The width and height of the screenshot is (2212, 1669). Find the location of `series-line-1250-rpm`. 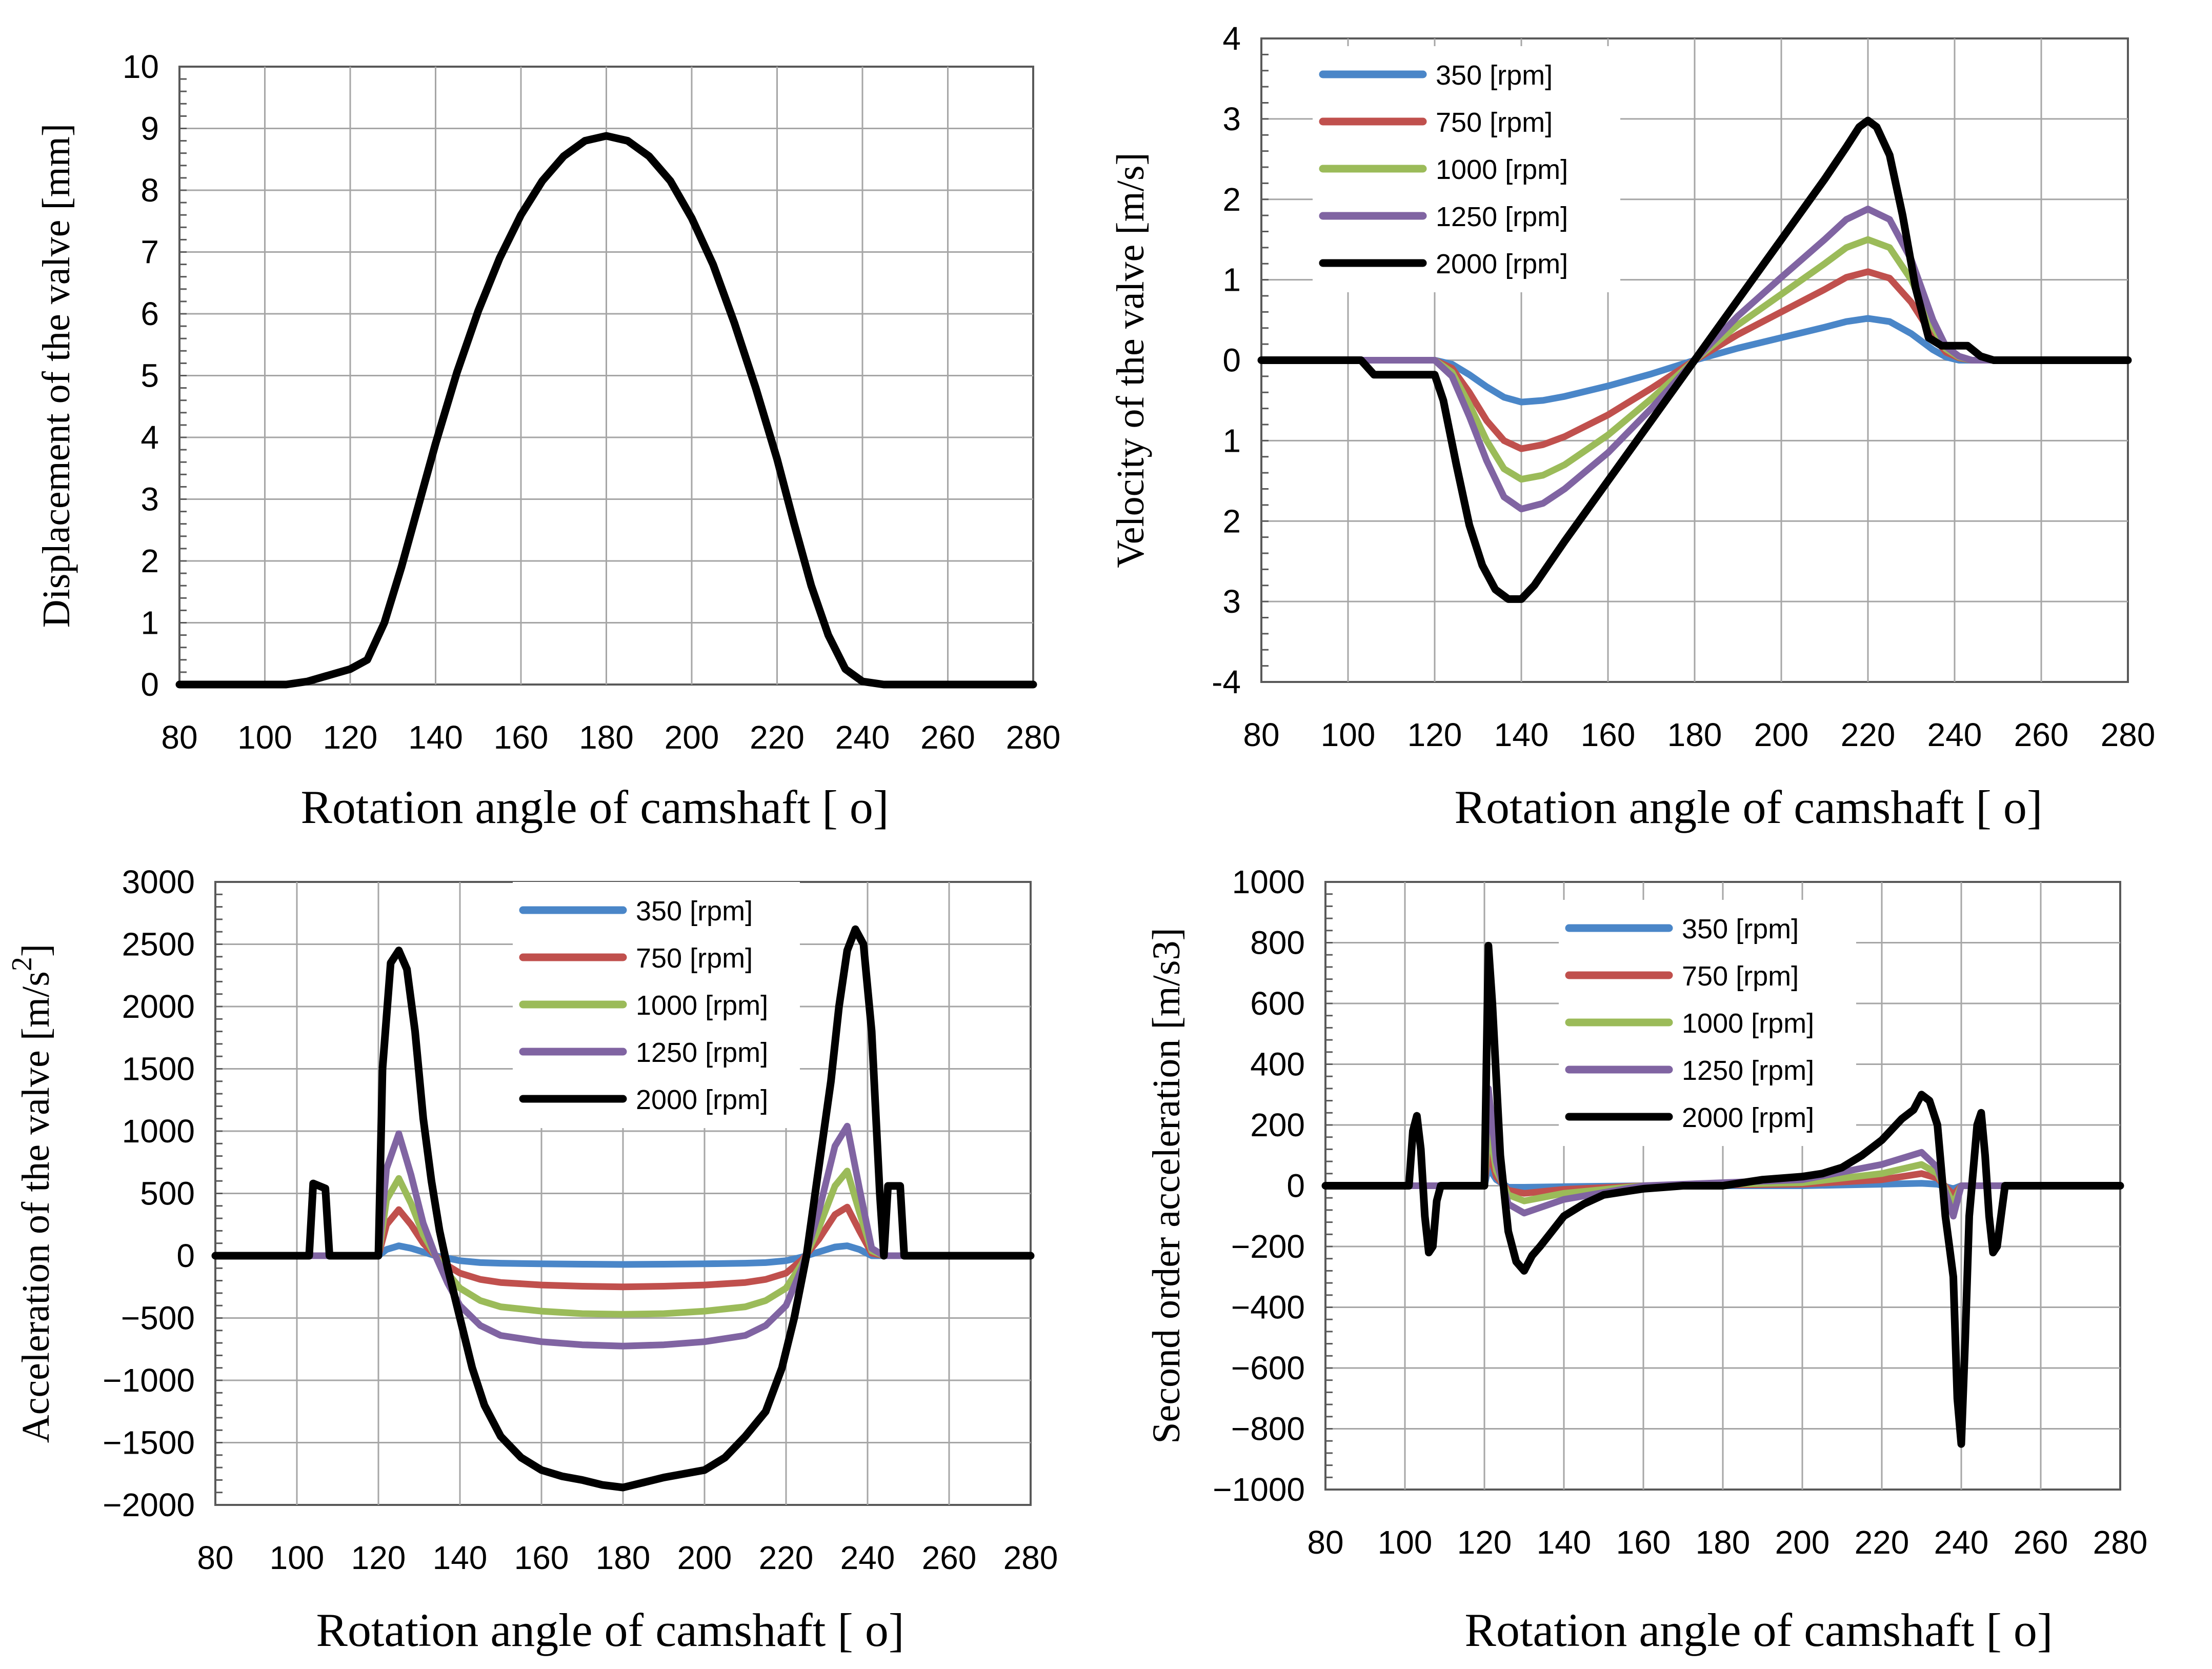

series-line-1250-rpm is located at coordinates (623, 1236).